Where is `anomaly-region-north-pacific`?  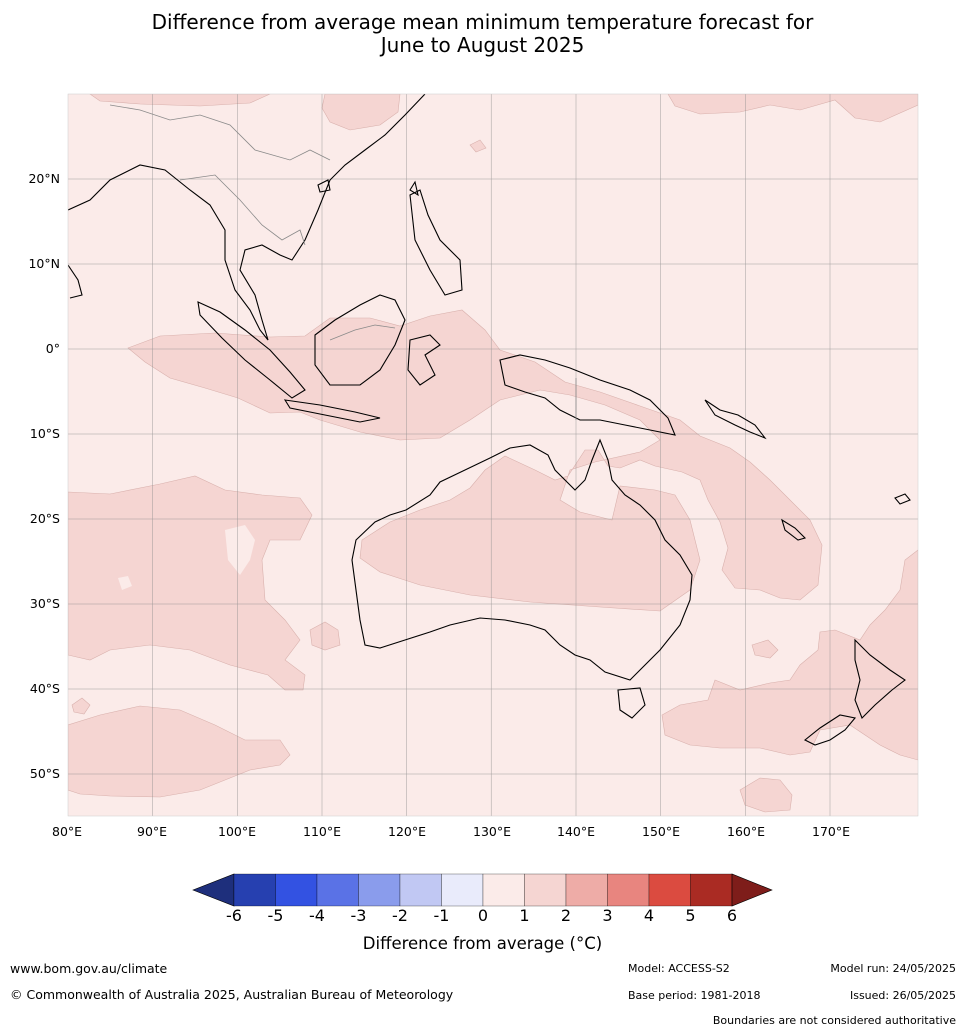
anomaly-region-north-pacific is located at coordinates (792, 108).